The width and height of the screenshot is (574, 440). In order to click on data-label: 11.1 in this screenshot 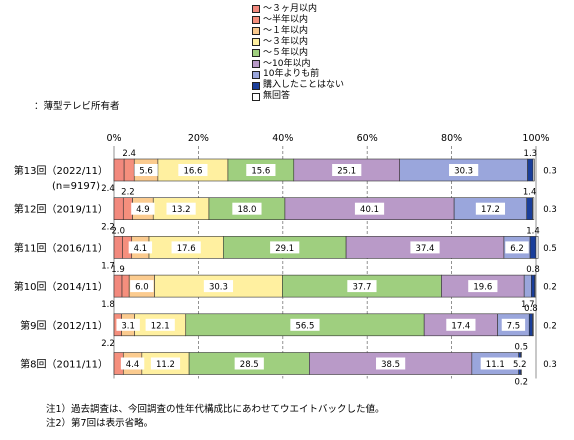, I will do `click(495, 365)`.